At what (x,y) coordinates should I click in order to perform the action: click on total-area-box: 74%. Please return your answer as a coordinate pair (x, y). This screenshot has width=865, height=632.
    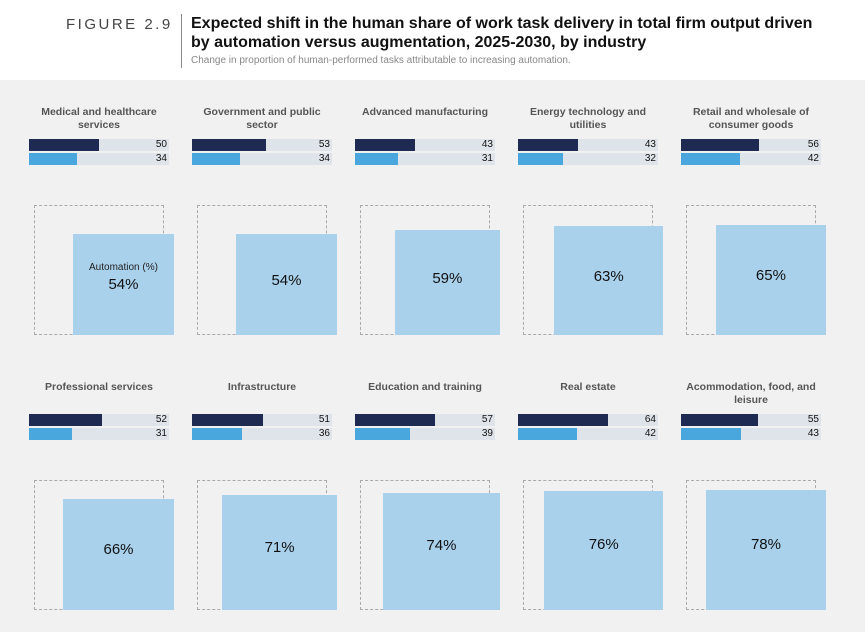
    Looking at the image, I should click on (430, 545).